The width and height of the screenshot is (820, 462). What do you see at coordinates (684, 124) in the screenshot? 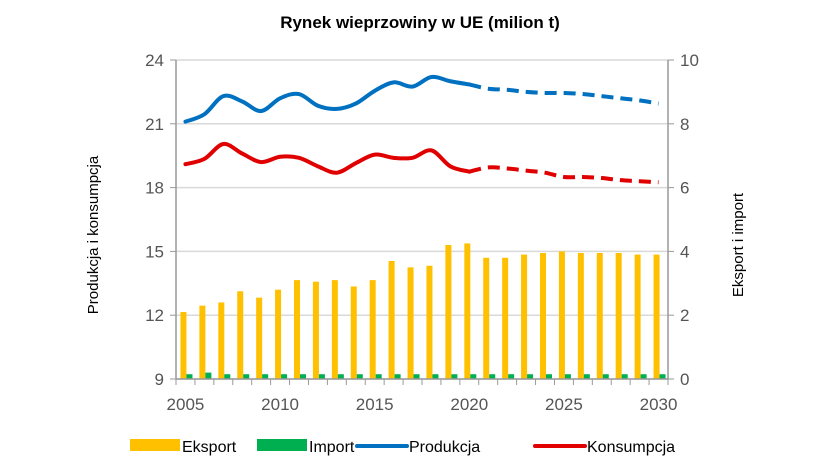
I see `y-right-tick-label: 8` at bounding box center [684, 124].